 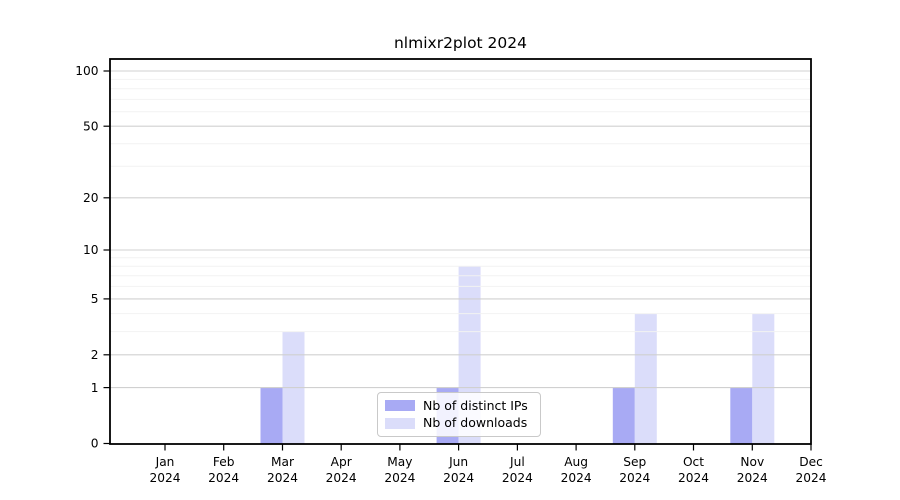 I want to click on x-tick-label-month: Jan, so click(x=165, y=462).